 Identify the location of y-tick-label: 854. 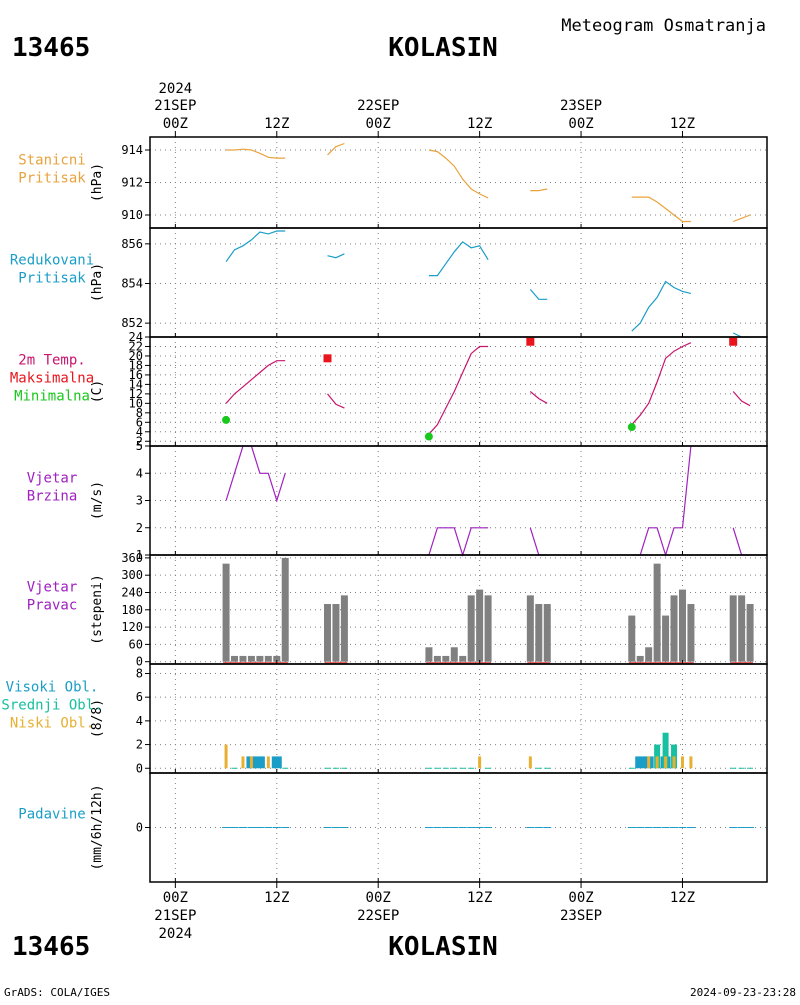
(132, 283).